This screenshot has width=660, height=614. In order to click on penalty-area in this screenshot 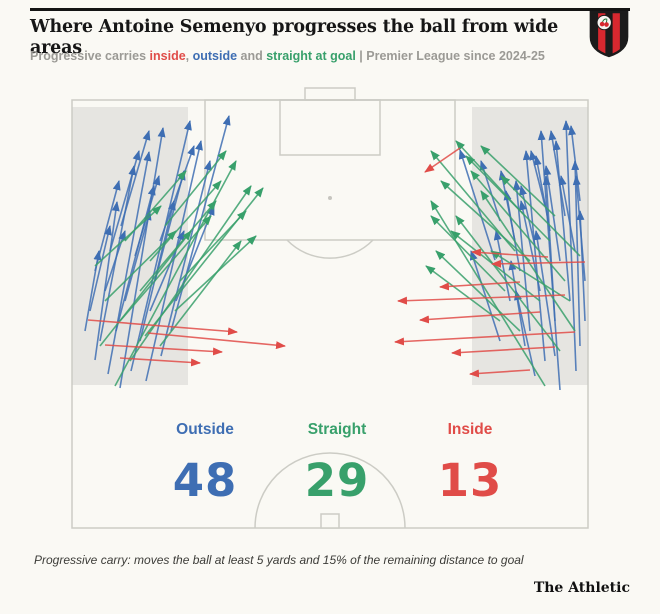, I will do `click(330, 170)`.